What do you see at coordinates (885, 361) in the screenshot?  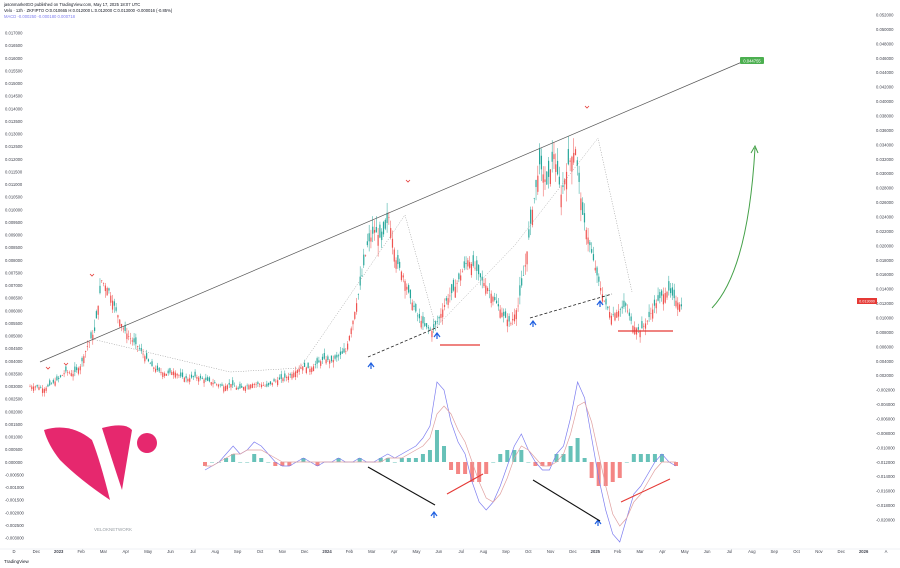 I see `right-axis-tick: 0.004000` at bounding box center [885, 361].